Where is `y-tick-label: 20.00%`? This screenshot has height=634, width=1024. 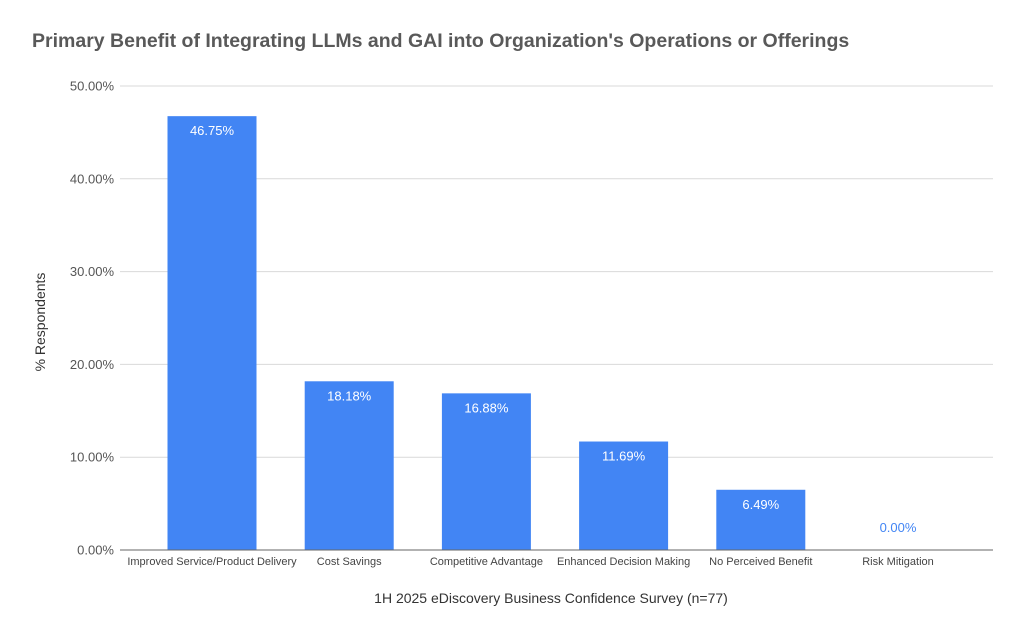 y-tick-label: 20.00% is located at coordinates (92, 364).